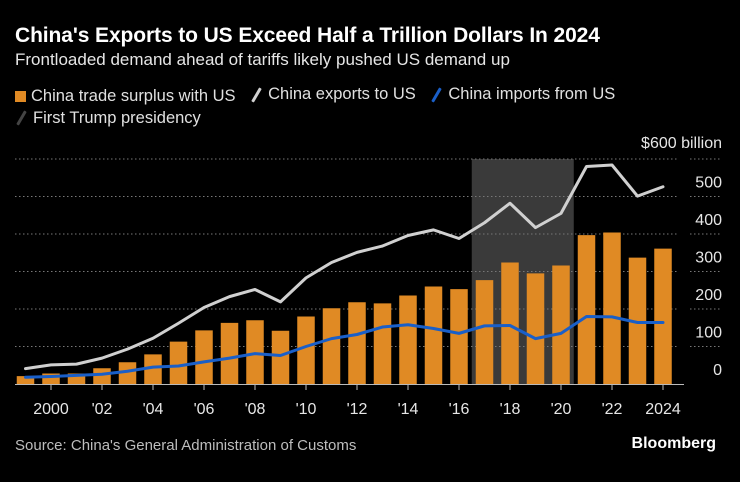 The height and width of the screenshot is (482, 740). I want to click on y-tick-label: 0, so click(717, 370).